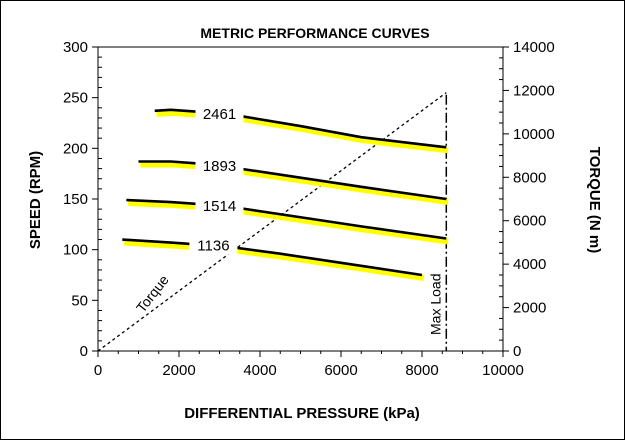  What do you see at coordinates (75, 199) in the screenshot?
I see `y-tick-label: 150` at bounding box center [75, 199].